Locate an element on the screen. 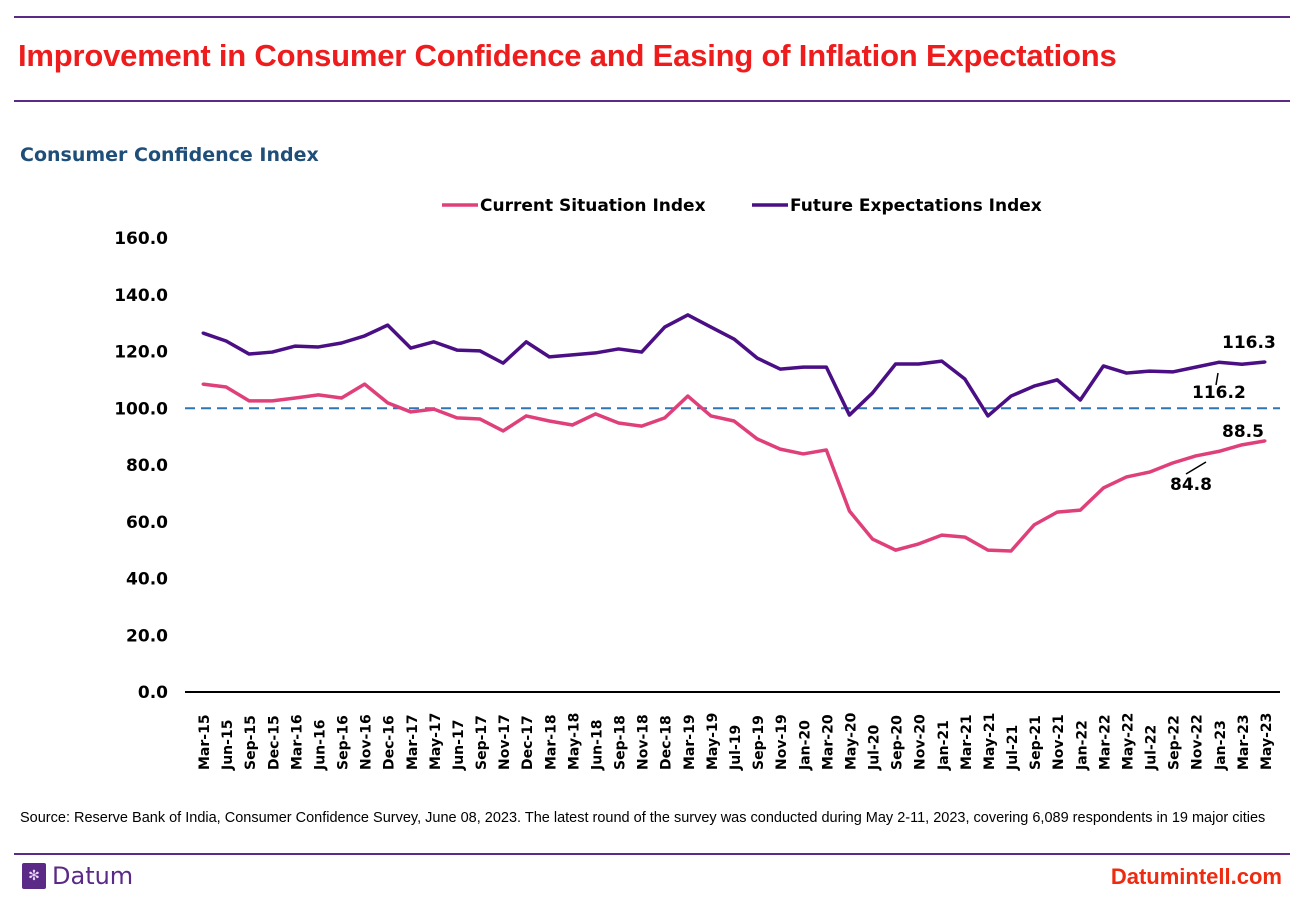 This screenshot has height=903, width=1304. x-tick-label: Jun-16 is located at coordinates (320, 745).